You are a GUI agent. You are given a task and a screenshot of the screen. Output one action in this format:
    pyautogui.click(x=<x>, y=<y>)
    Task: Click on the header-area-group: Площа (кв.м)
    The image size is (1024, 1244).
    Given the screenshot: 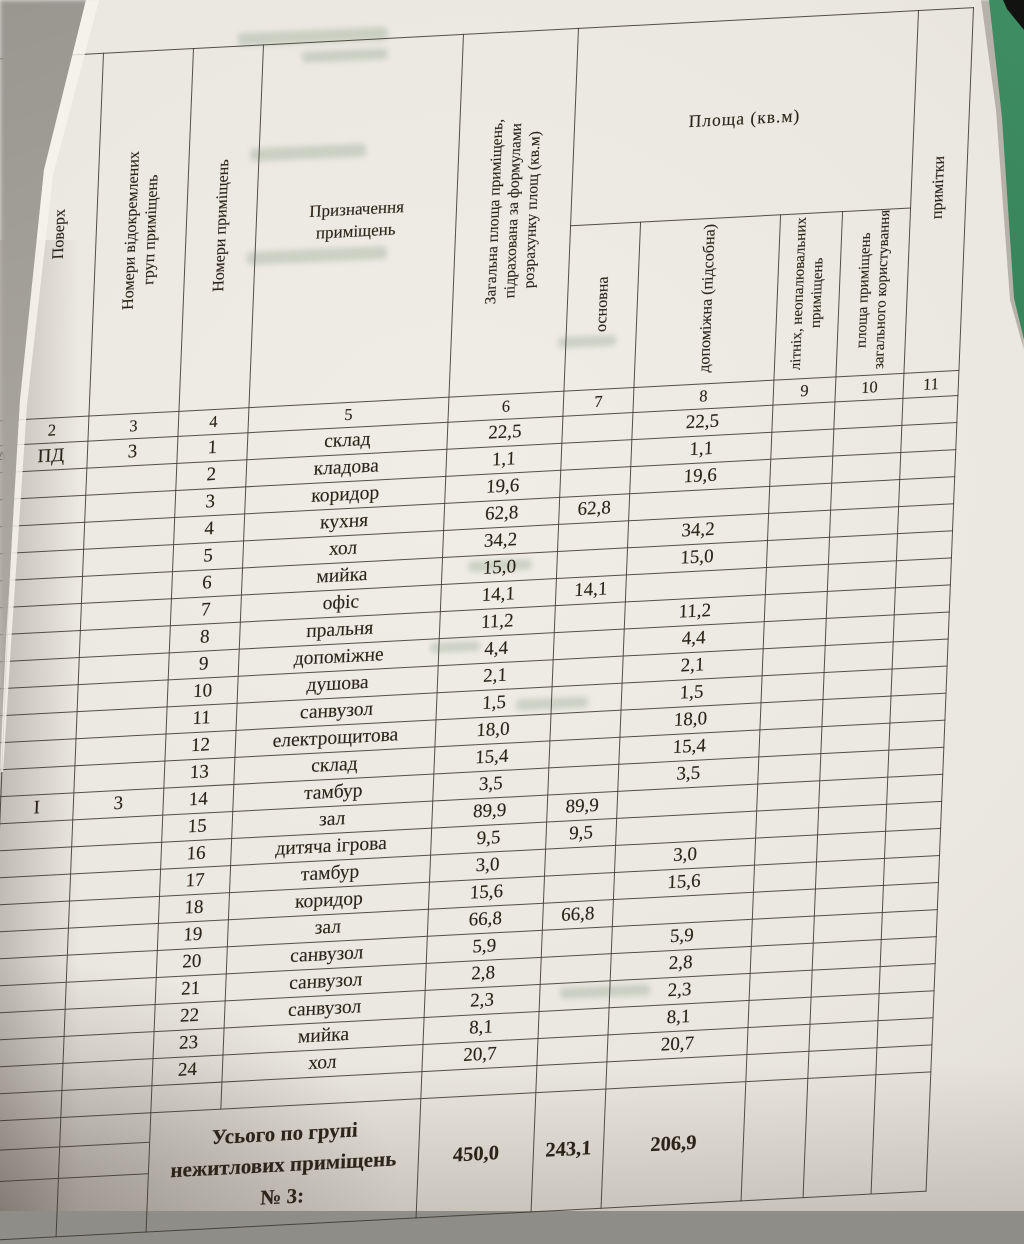 What is the action you would take?
    pyautogui.click(x=744, y=118)
    